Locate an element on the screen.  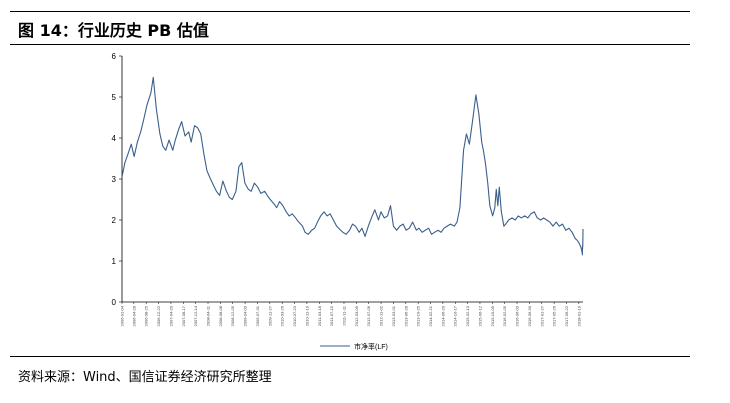
figure-title: 图 14：行业历史 PB 估值 is located at coordinates (113, 30).